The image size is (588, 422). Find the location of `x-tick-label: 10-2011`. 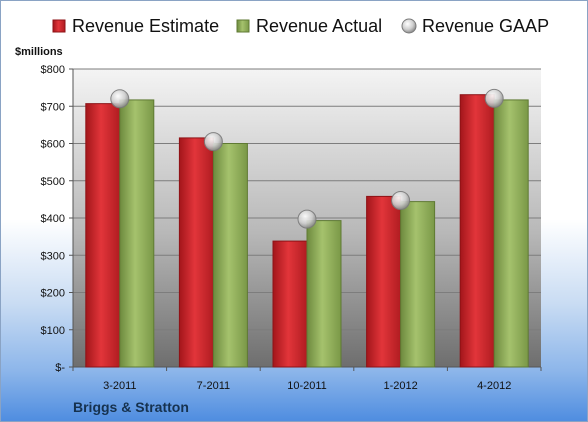

x-tick-label: 10-2011 is located at coordinates (307, 386).